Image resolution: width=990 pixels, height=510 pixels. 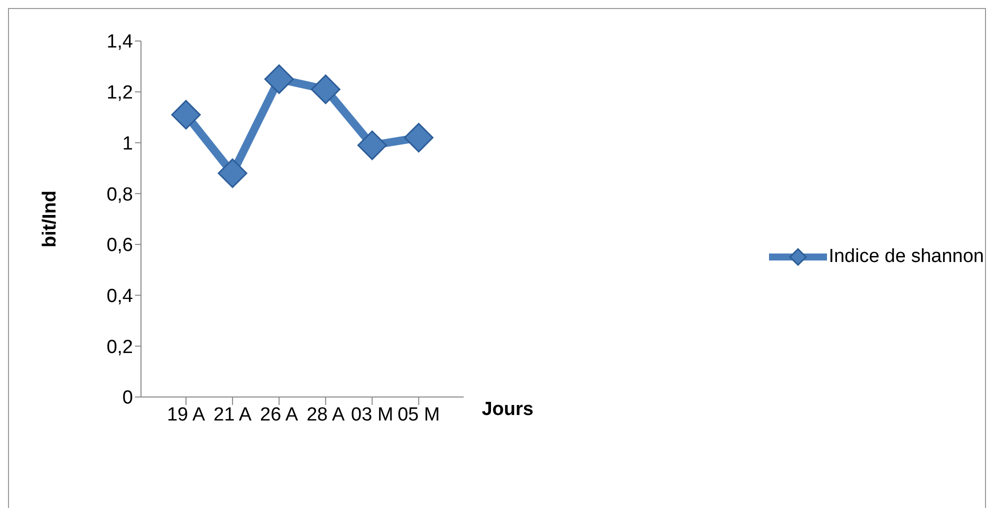 I want to click on y-tick-label: 0,6, so click(x=119, y=245).